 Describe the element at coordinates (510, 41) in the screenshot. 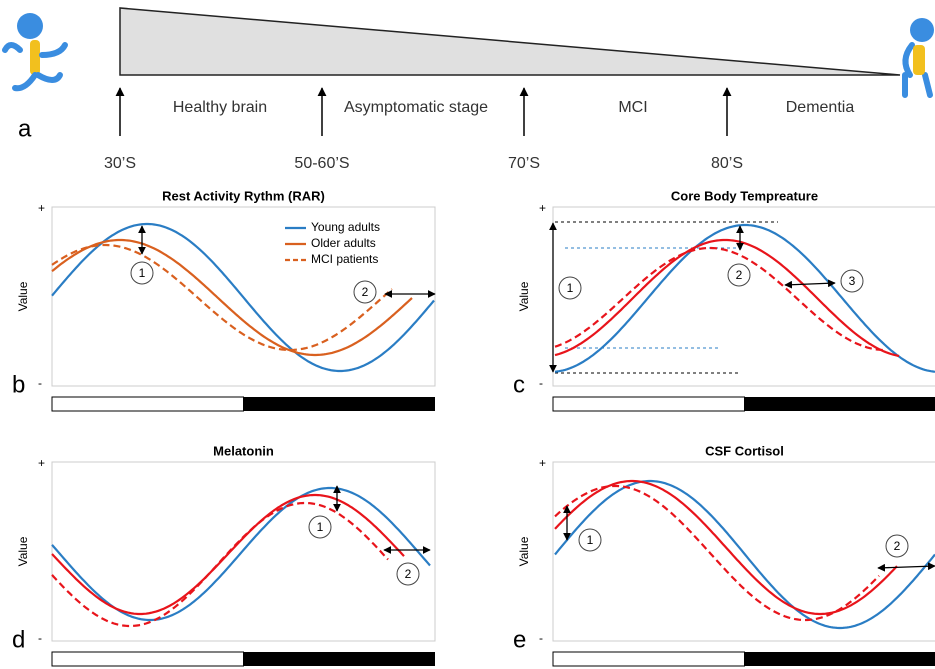

I see `decline-triangle` at that location.